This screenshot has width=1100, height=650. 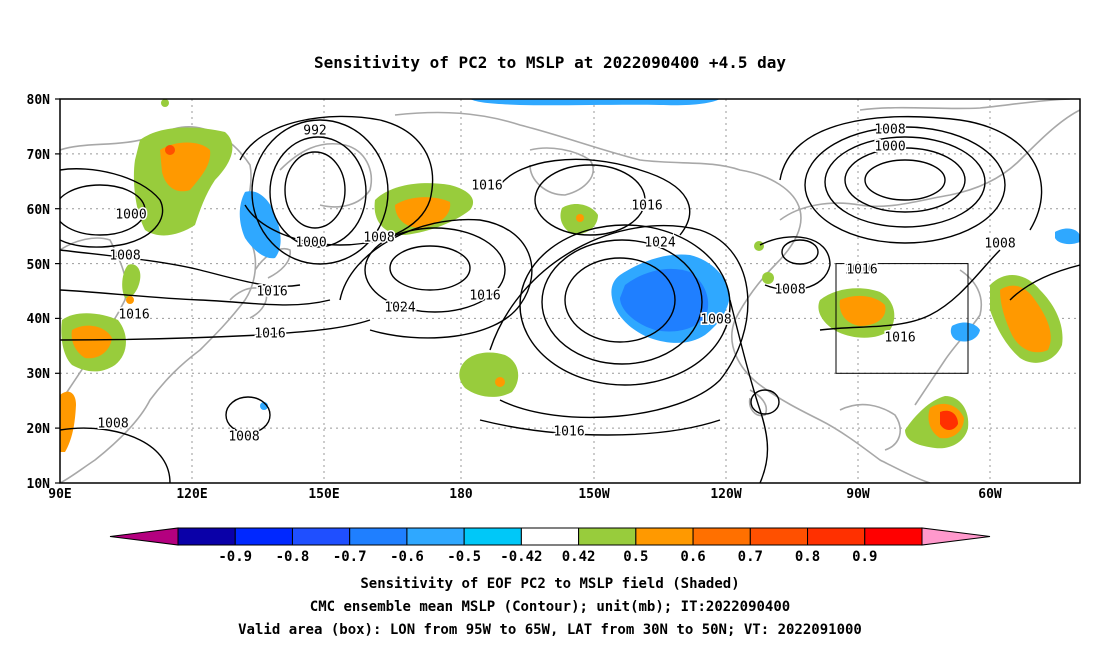 I want to click on shade-negative-arctic, so click(x=595, y=102).